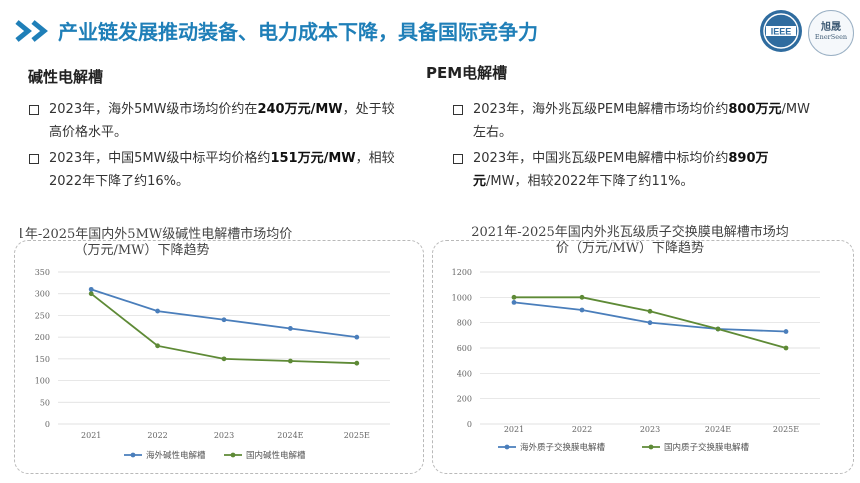 This screenshot has height=483, width=860. Describe the element at coordinates (831, 37) in the screenshot. I see `logo-right-en: EnerSeen` at that location.